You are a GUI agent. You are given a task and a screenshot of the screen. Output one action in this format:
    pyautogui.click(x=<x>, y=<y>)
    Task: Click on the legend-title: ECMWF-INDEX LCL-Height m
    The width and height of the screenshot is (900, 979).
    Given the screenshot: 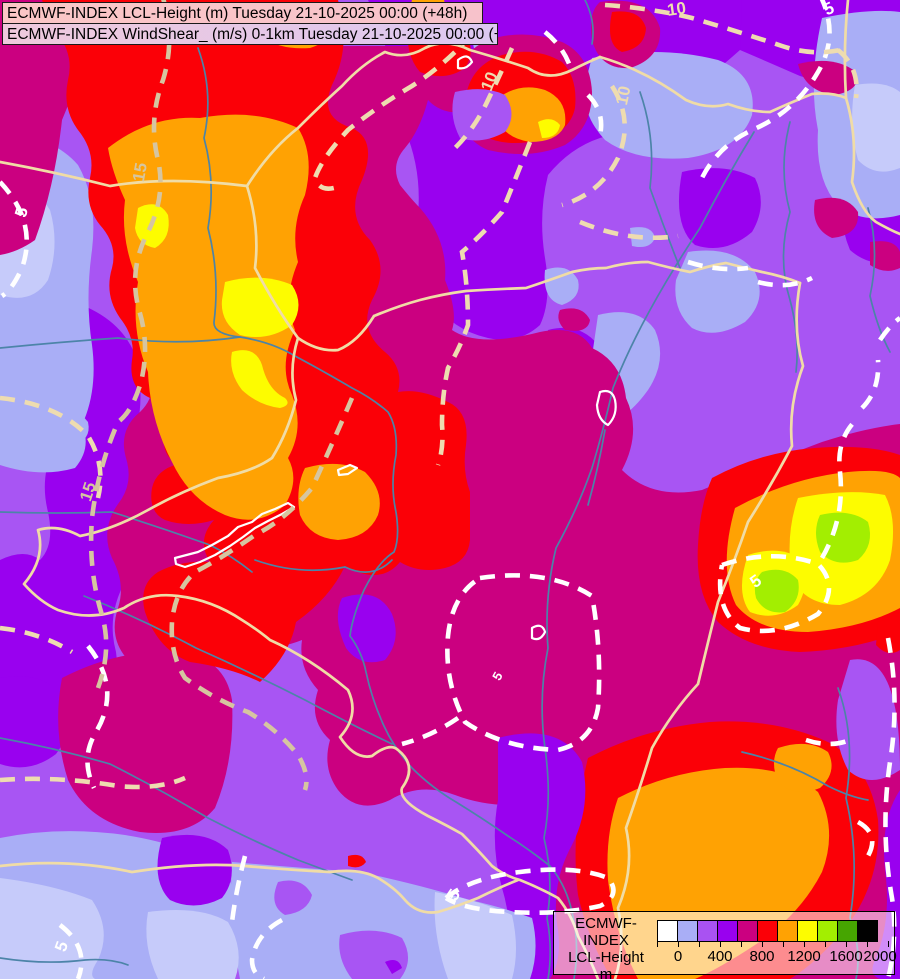 What is the action you would take?
    pyautogui.click(x=606, y=947)
    